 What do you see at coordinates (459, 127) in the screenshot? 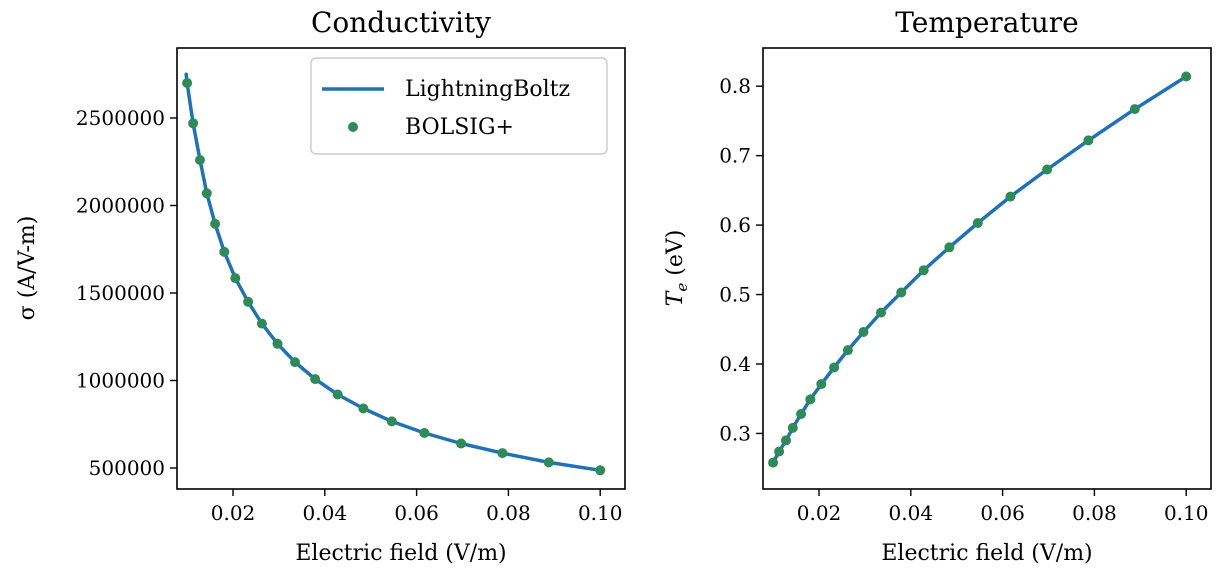
I see `legend-label-bolsig: BOLSIG+` at bounding box center [459, 127].